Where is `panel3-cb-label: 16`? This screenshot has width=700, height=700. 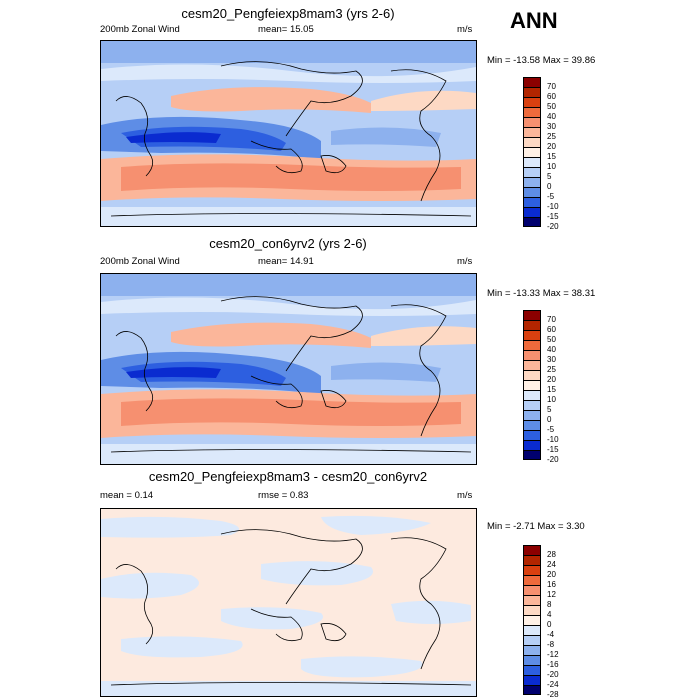
panel3-cb-label: 16 is located at coordinates (551, 584).